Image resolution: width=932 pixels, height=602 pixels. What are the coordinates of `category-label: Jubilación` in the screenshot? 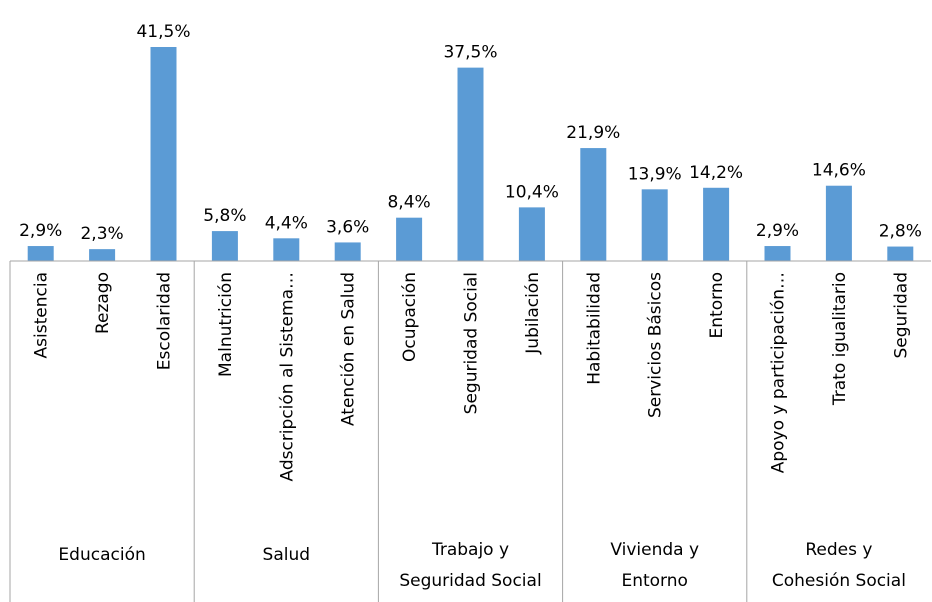 It's located at (533, 313).